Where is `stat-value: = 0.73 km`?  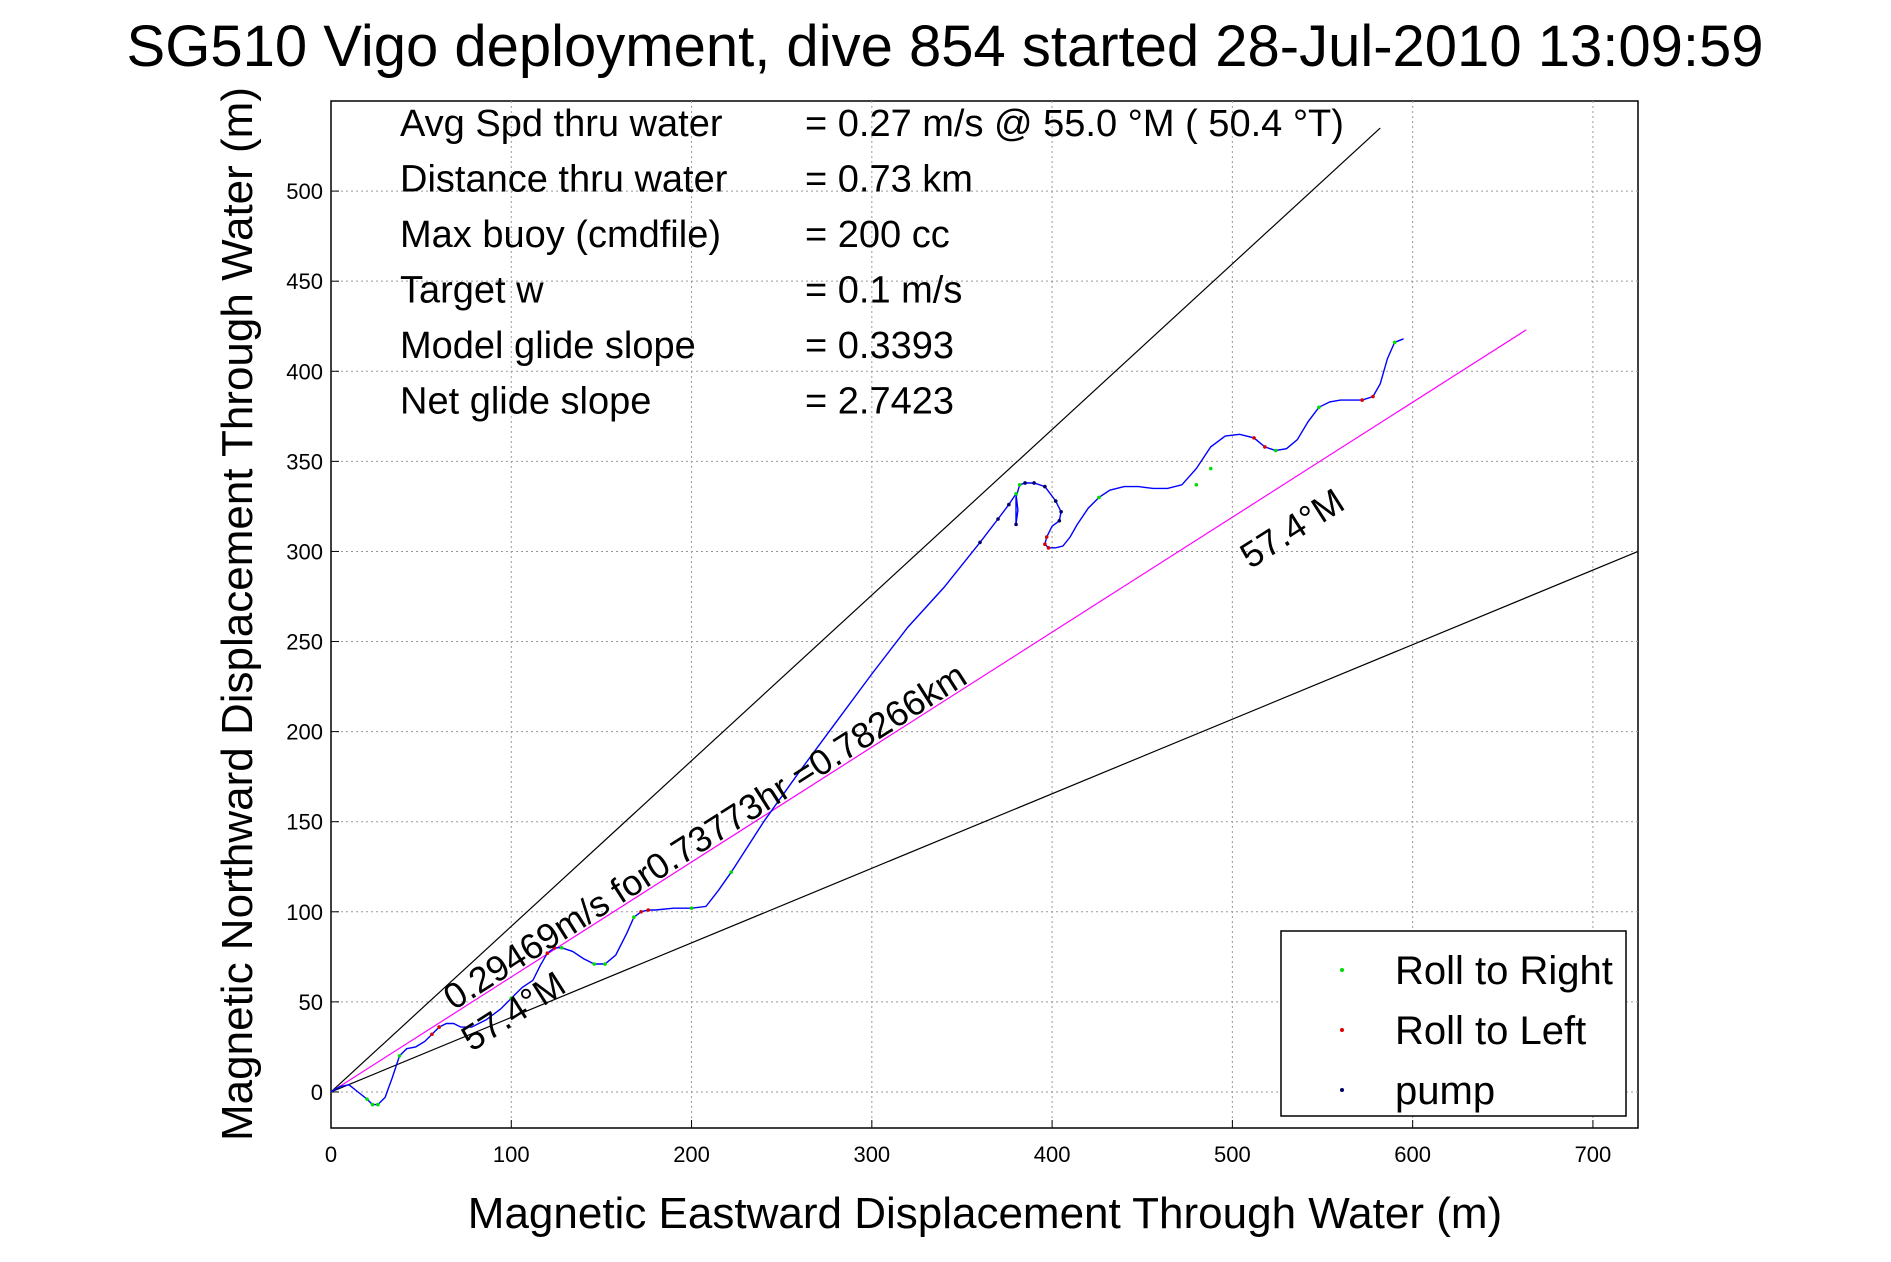 stat-value: = 0.73 km is located at coordinates (889, 180).